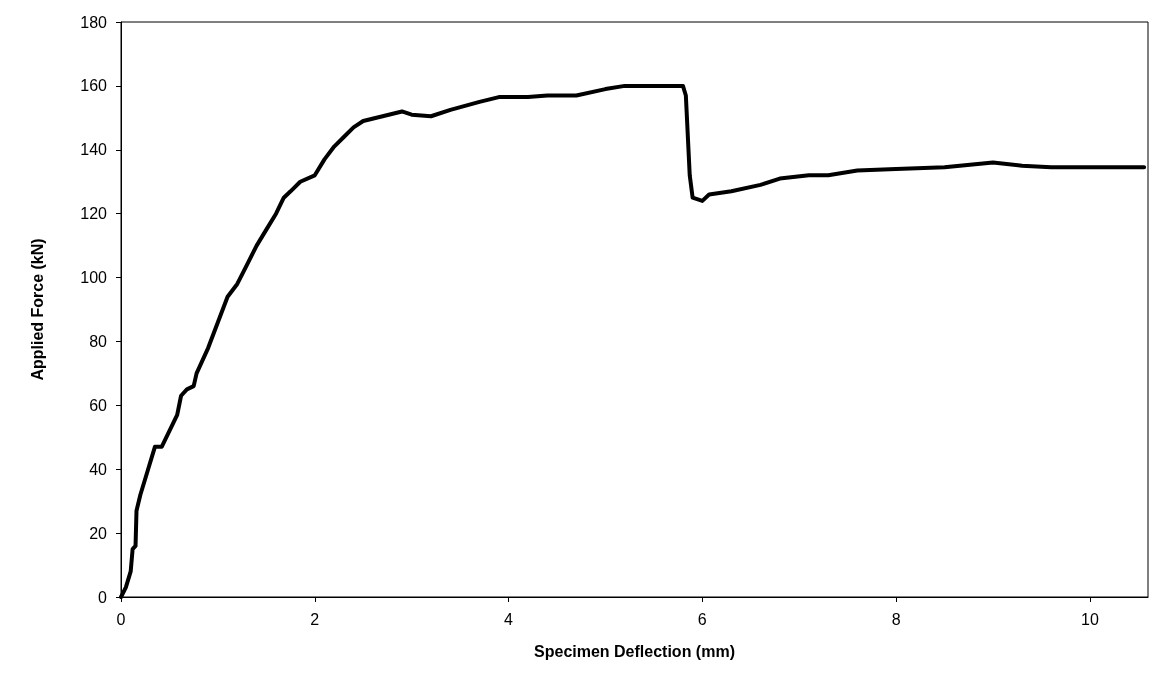 This screenshot has height=698, width=1175. Describe the element at coordinates (94, 150) in the screenshot. I see `y-tick-label: 140` at that location.